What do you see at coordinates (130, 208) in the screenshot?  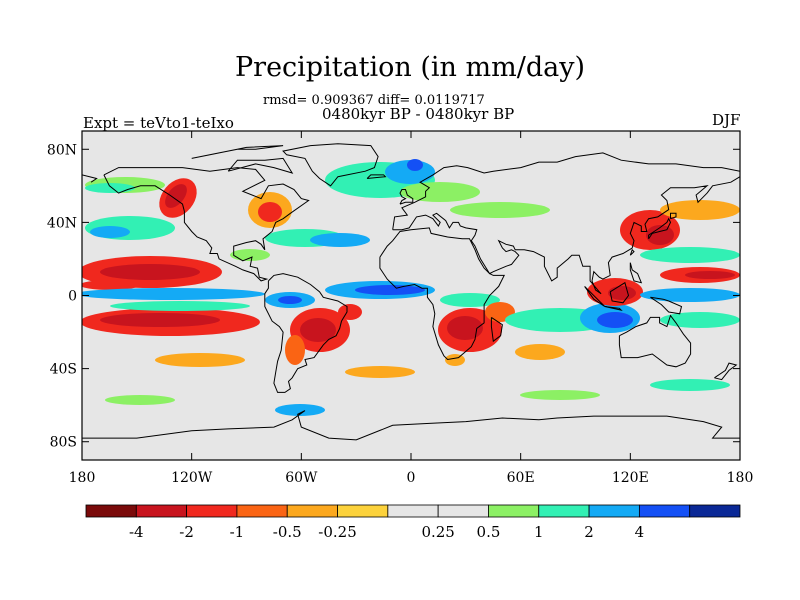 I see `north-pacific-wet` at bounding box center [130, 208].